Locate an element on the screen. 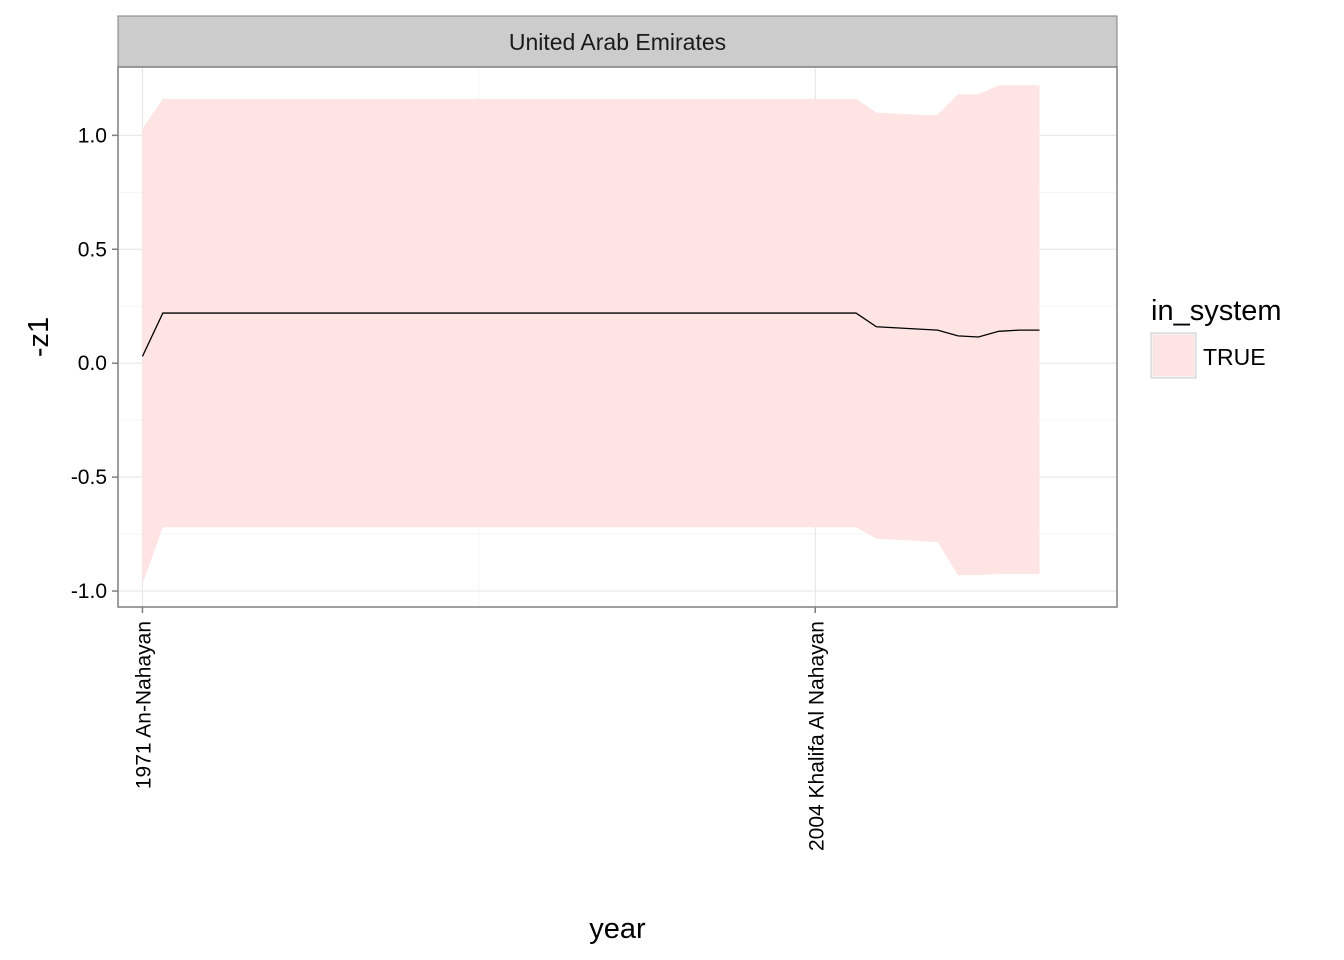 The image size is (1344, 960). x-tick-label: 1971 An-Nahayan is located at coordinates (143, 705).